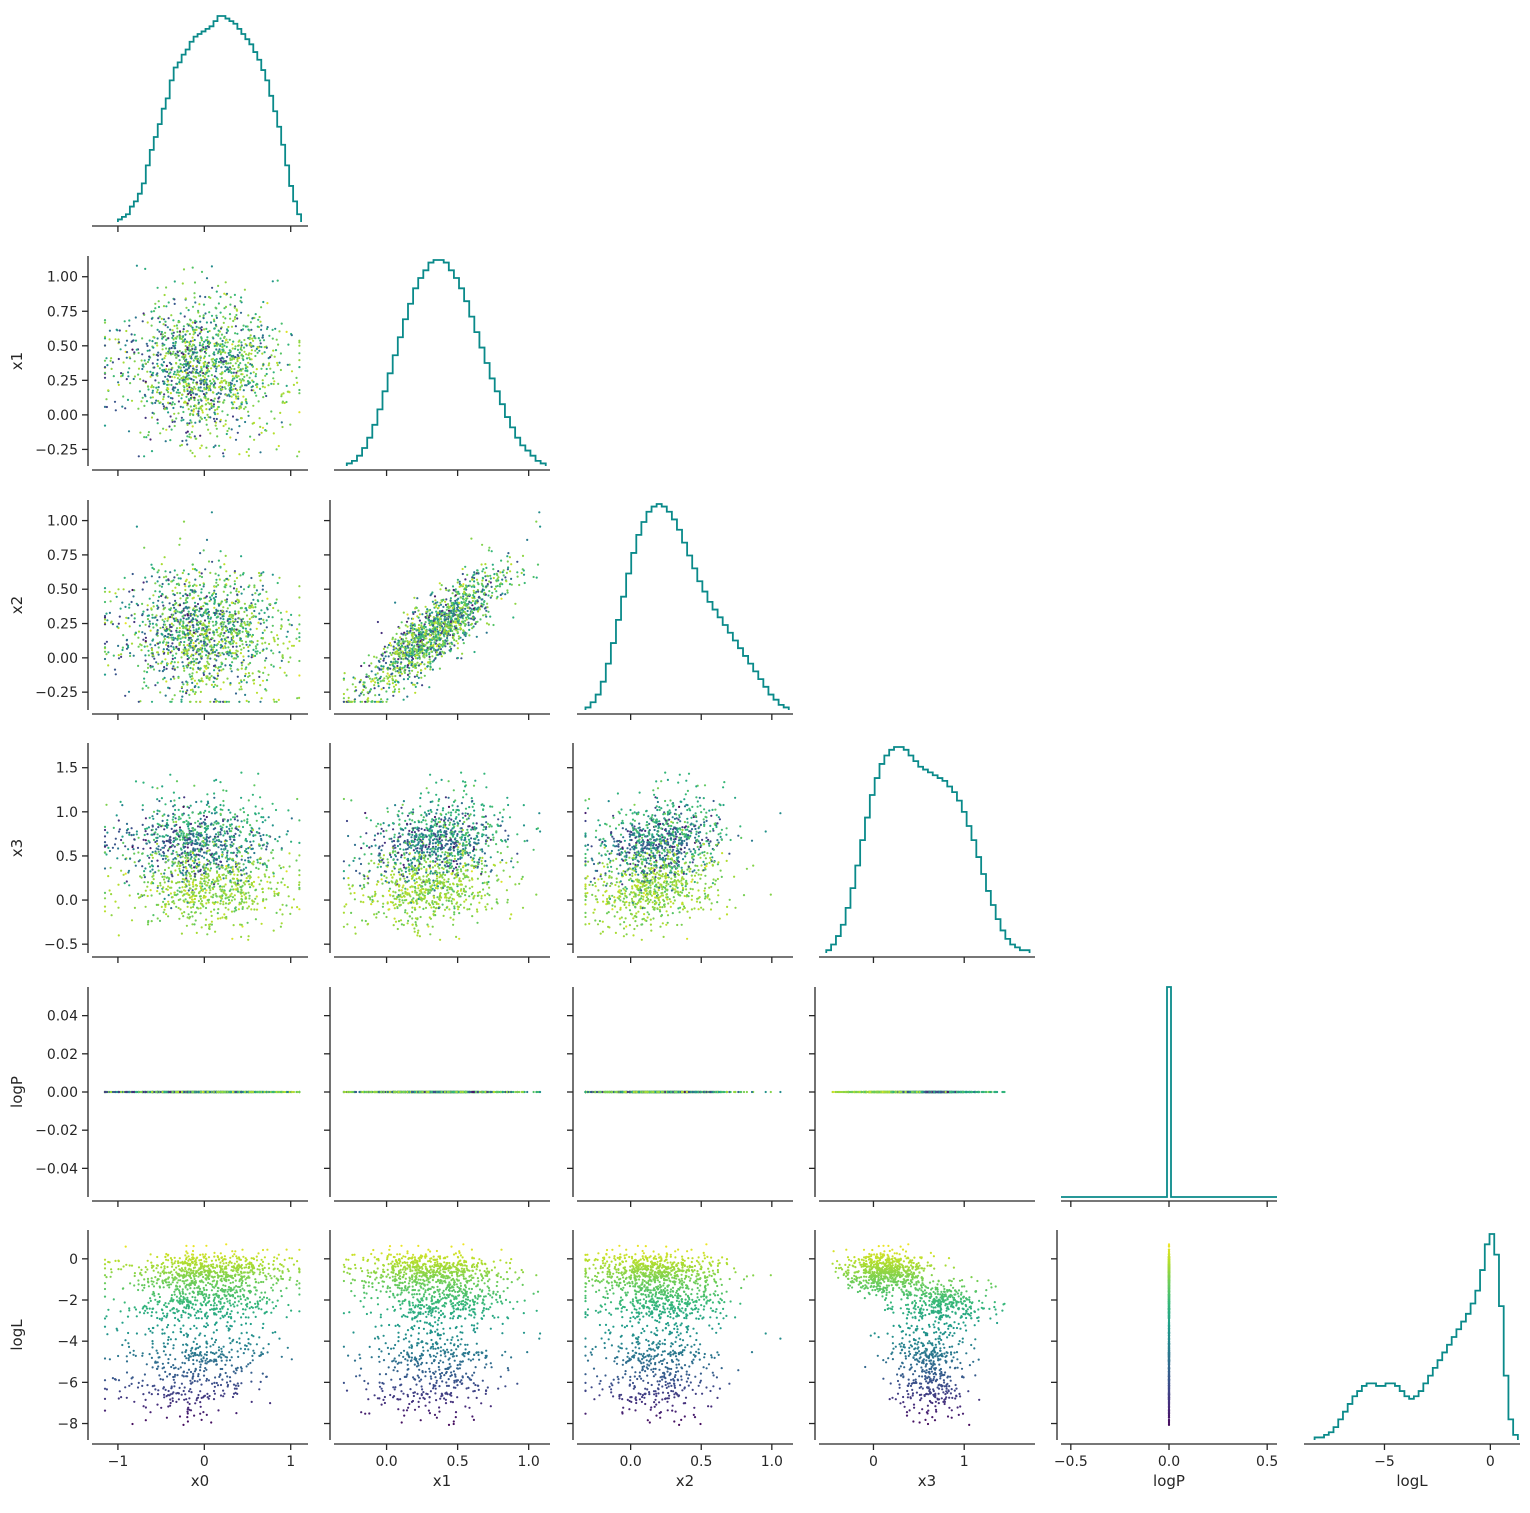  I want to click on panel-x2-vs-x0: −0.250.000.250.500.751.00x2, so click(158, 610).